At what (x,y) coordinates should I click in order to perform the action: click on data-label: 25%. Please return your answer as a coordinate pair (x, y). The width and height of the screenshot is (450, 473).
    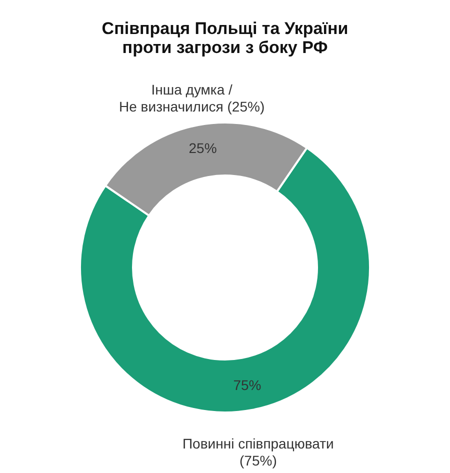
    Looking at the image, I should click on (202, 148).